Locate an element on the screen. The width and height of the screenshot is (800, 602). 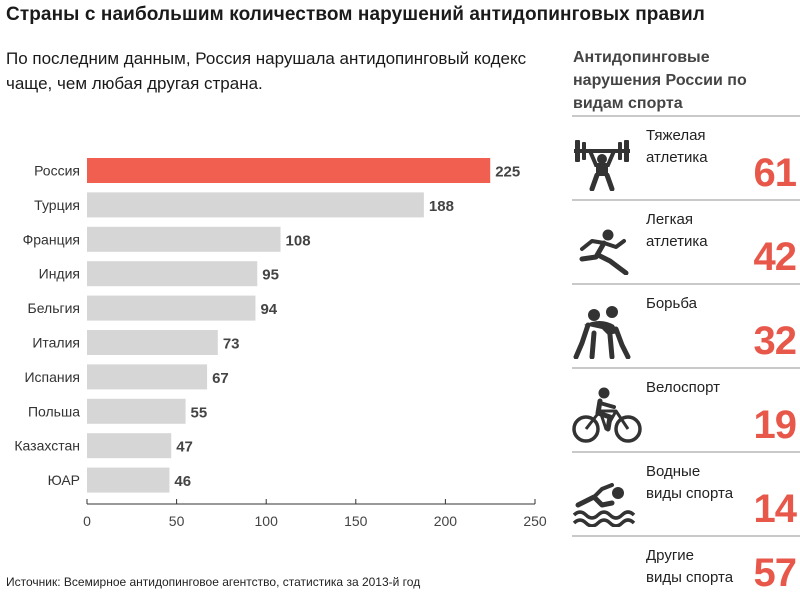
x-tick-label: 0 is located at coordinates (87, 521).